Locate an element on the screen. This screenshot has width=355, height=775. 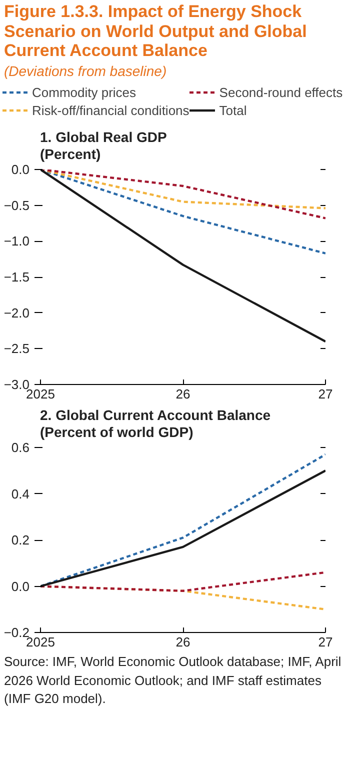
y-tick-label: 0.2 is located at coordinates (20, 540).